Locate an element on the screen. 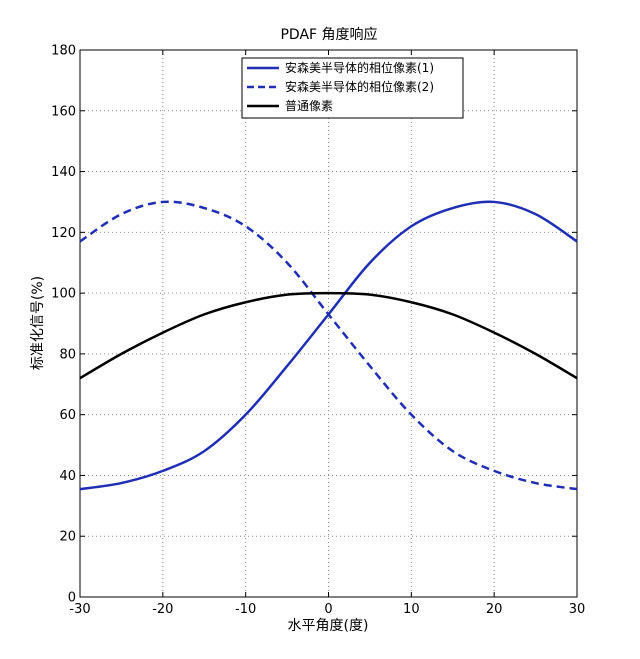 The width and height of the screenshot is (640, 659). y-tick-label: 60 is located at coordinates (67, 415).